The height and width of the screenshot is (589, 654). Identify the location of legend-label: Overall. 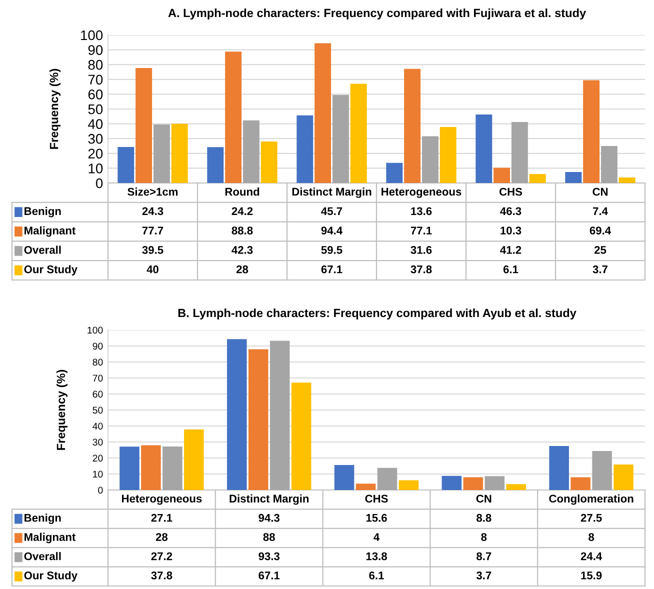
(42, 556).